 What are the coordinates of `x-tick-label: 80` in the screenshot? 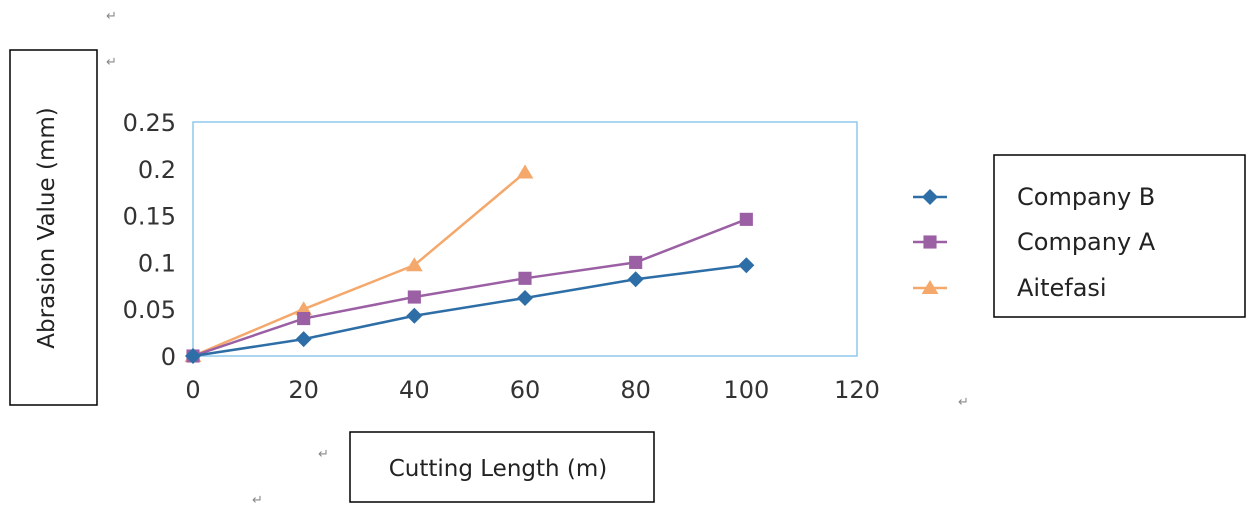 It's located at (635, 390).